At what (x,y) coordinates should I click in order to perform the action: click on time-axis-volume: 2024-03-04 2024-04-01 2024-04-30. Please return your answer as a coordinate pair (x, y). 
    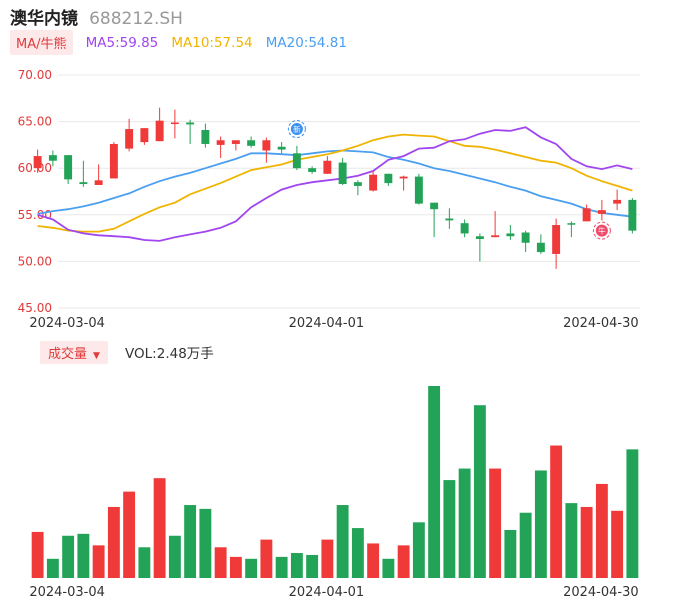
    Looking at the image, I should click on (333, 592).